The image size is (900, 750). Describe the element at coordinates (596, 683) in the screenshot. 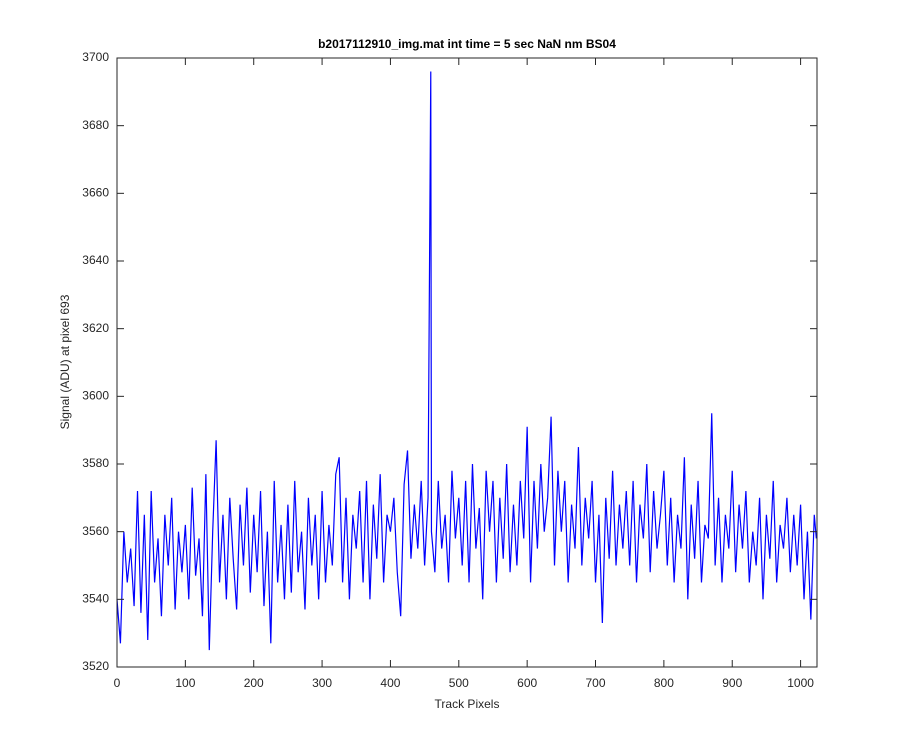

I see `x-tick-label: 700` at that location.